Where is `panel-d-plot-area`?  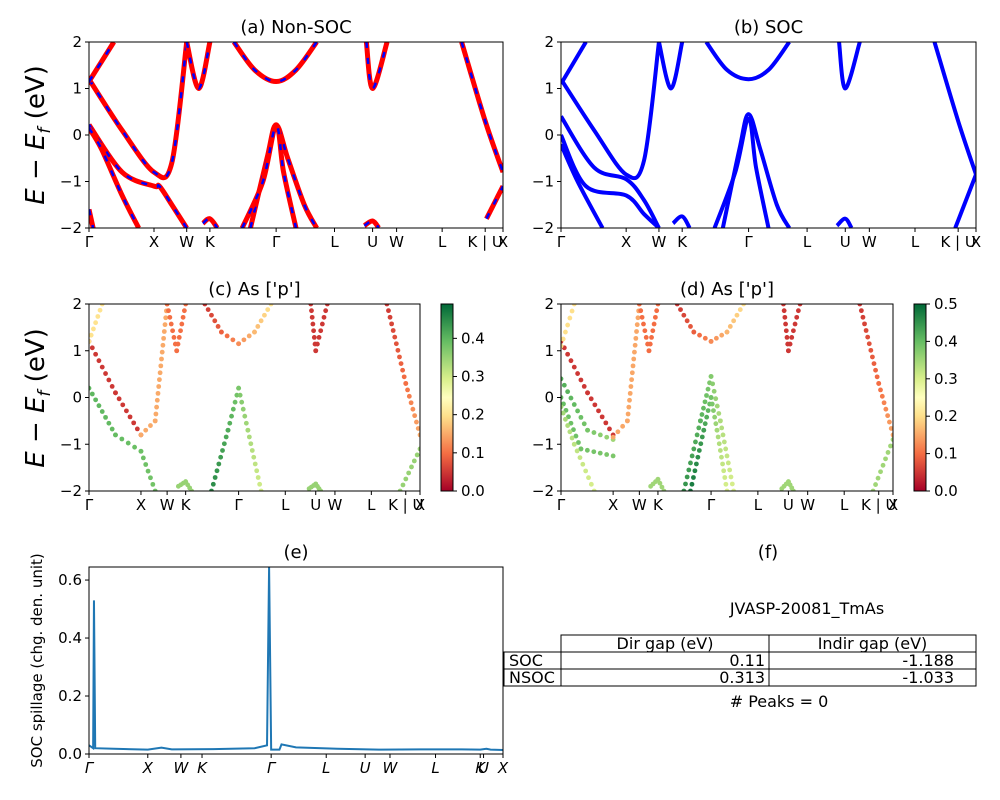 panel-d-plot-area is located at coordinates (727, 397).